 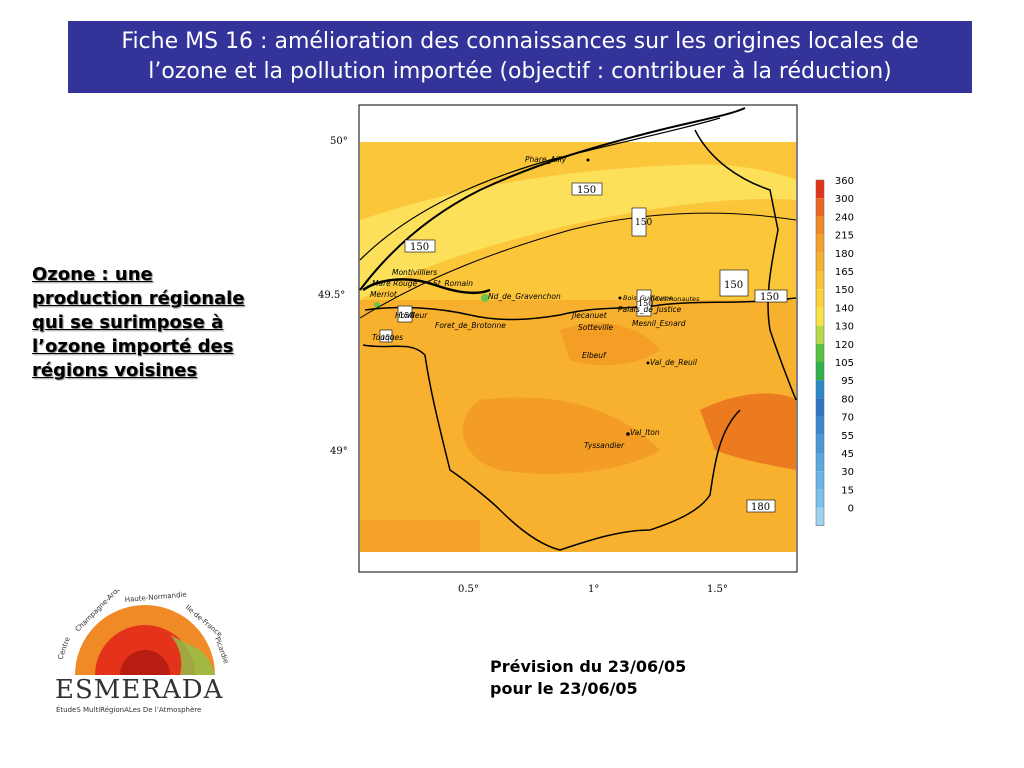 I want to click on place-label: Phare_Ailly, so click(x=546, y=159).